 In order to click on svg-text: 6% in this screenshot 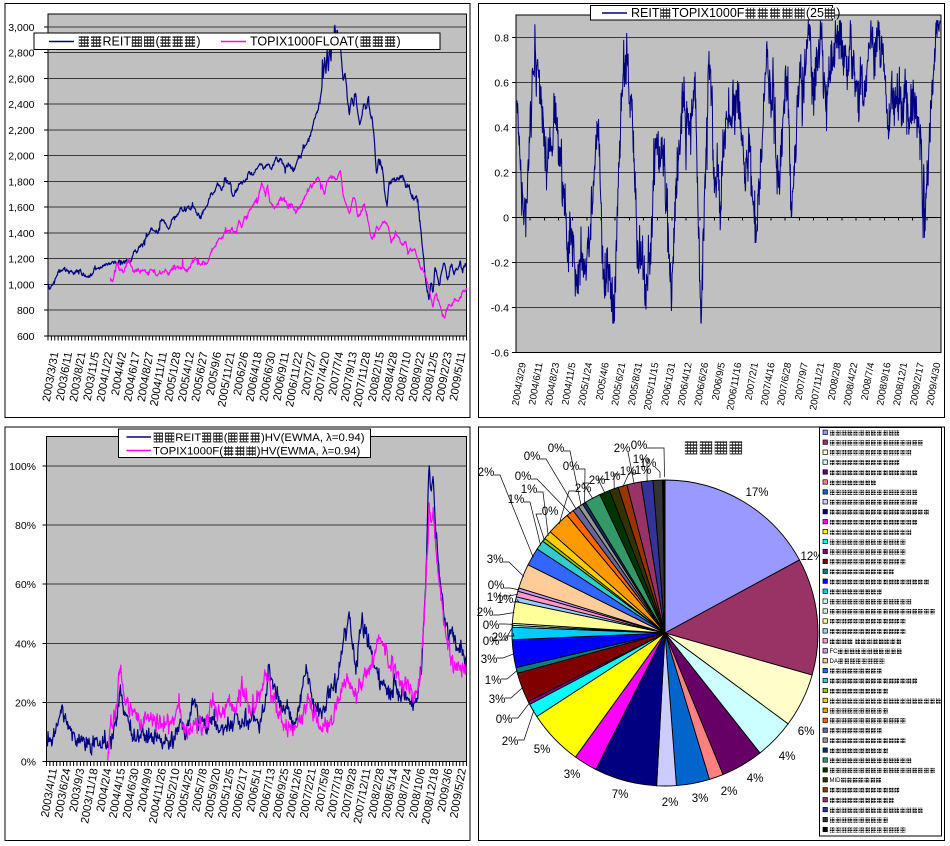, I will do `click(806, 732)`.